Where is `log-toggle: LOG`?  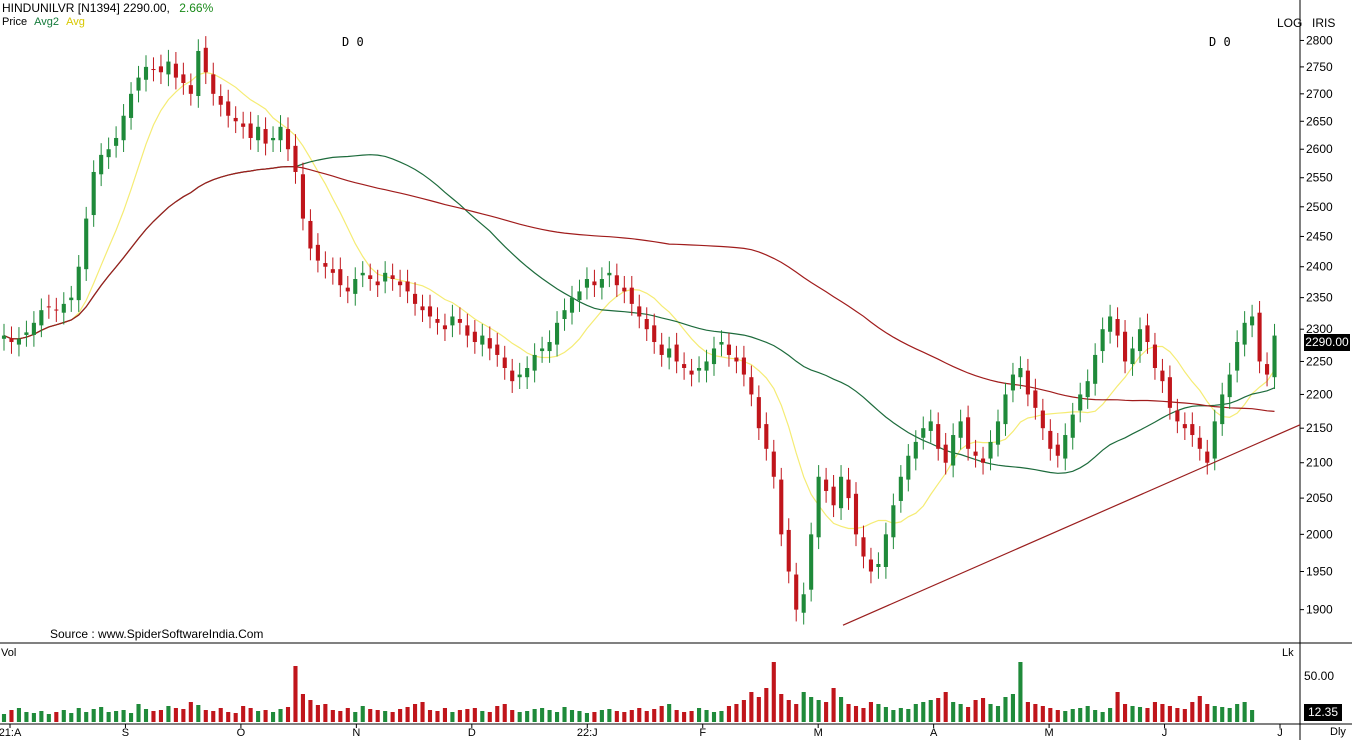 log-toggle: LOG is located at coordinates (1290, 23).